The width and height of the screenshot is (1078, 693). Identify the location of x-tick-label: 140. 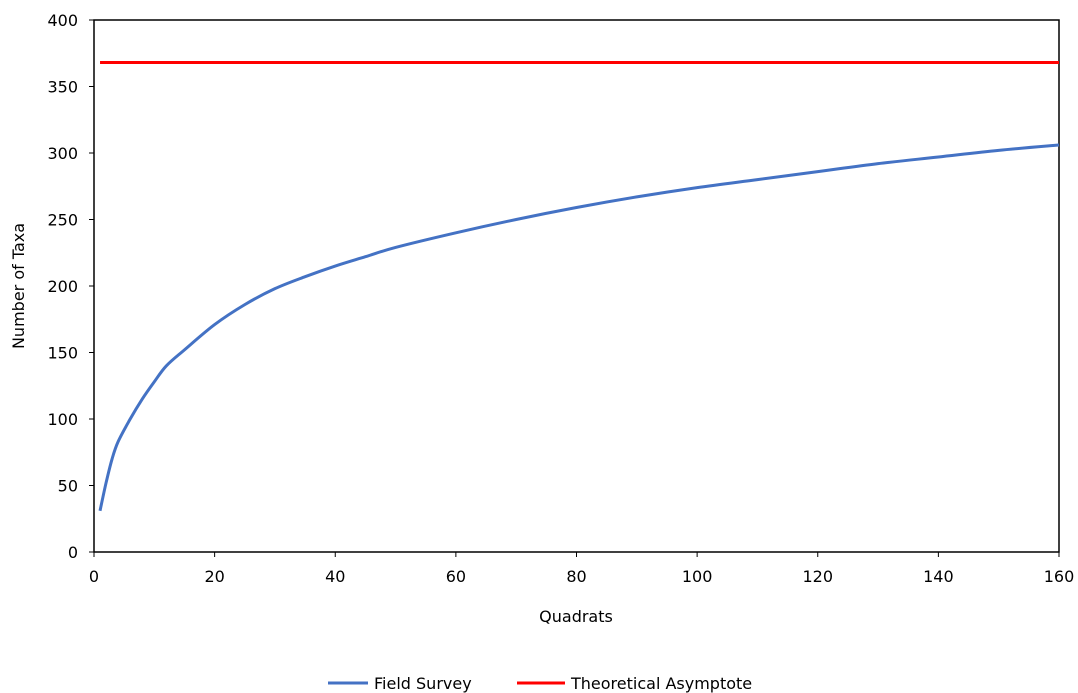
(938, 576).